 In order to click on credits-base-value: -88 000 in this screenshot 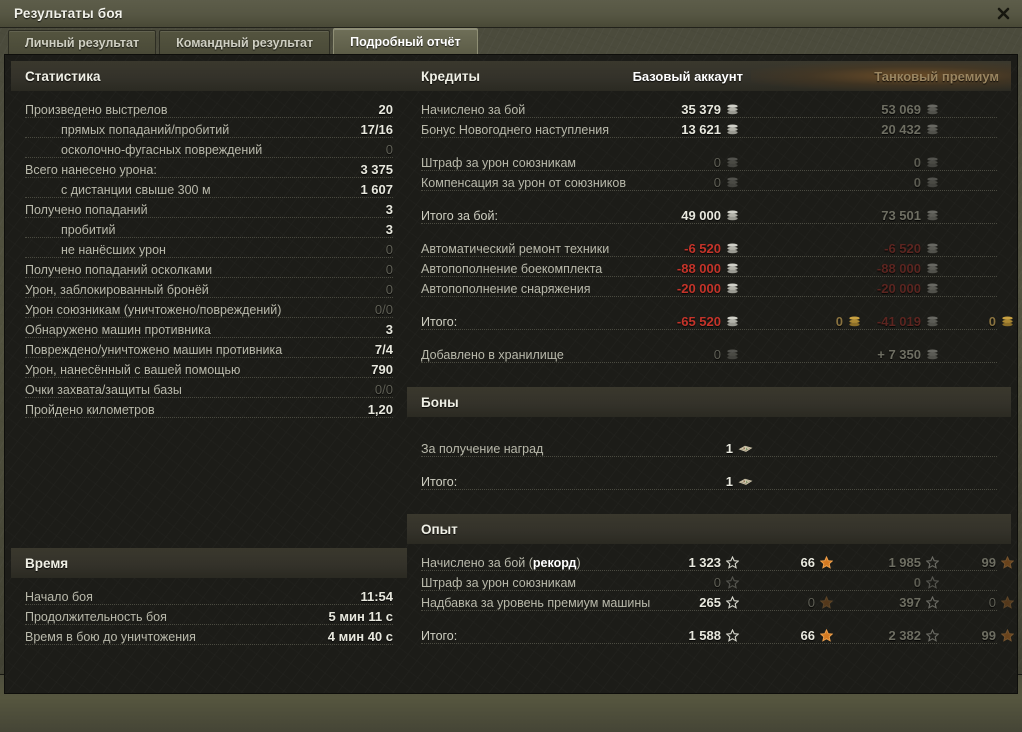, I will do `click(708, 268)`.